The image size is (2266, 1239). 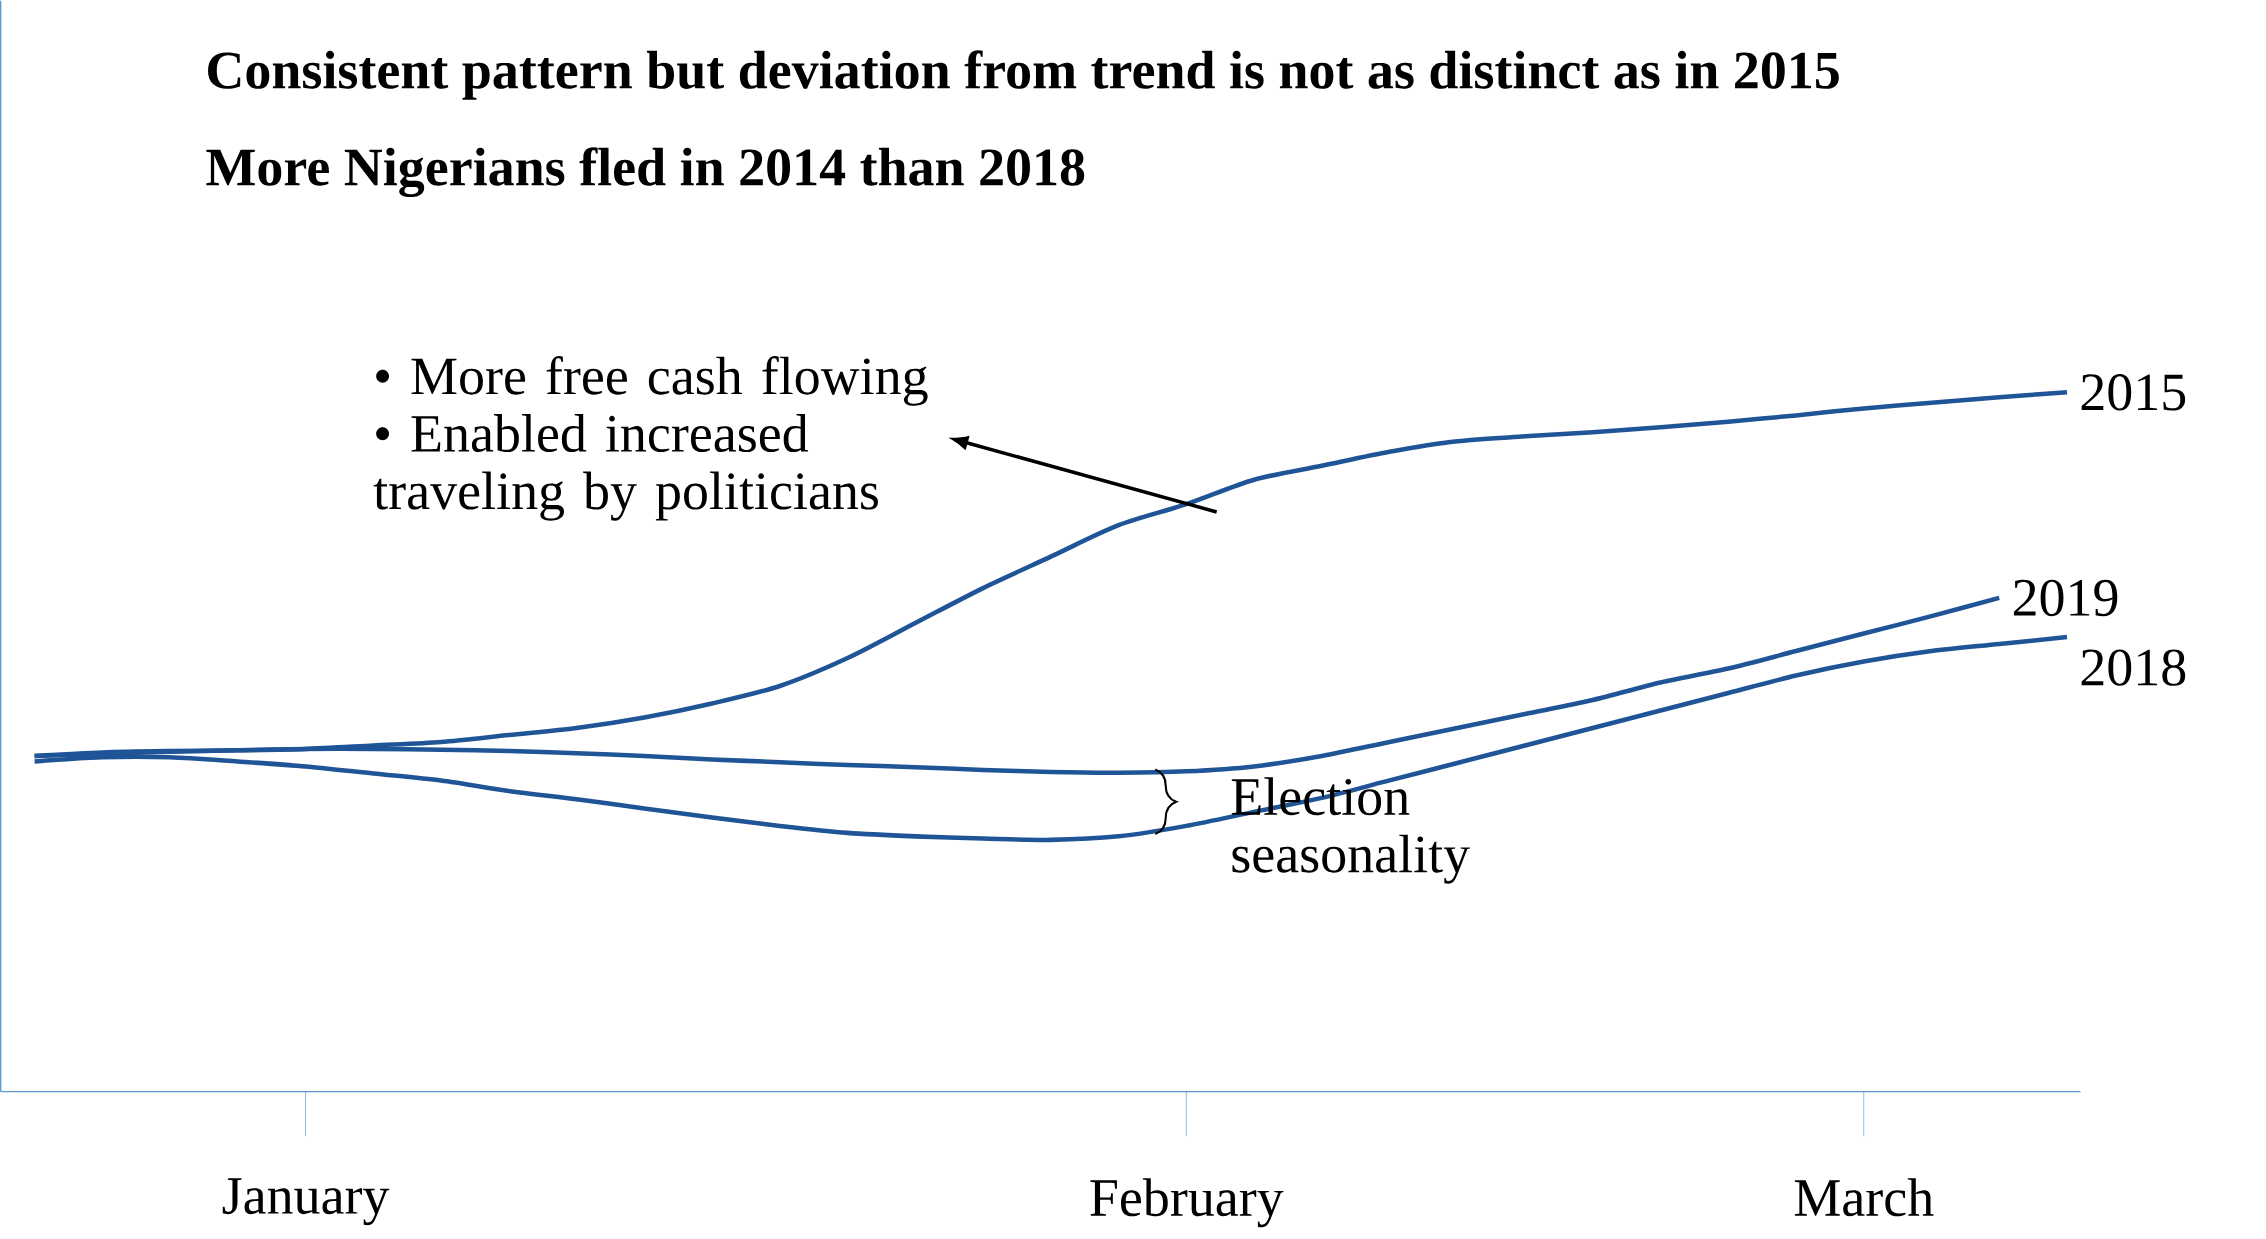 I want to click on chart-subtitle: More Nigerians fled in 2014 than 2018, so click(x=645, y=172).